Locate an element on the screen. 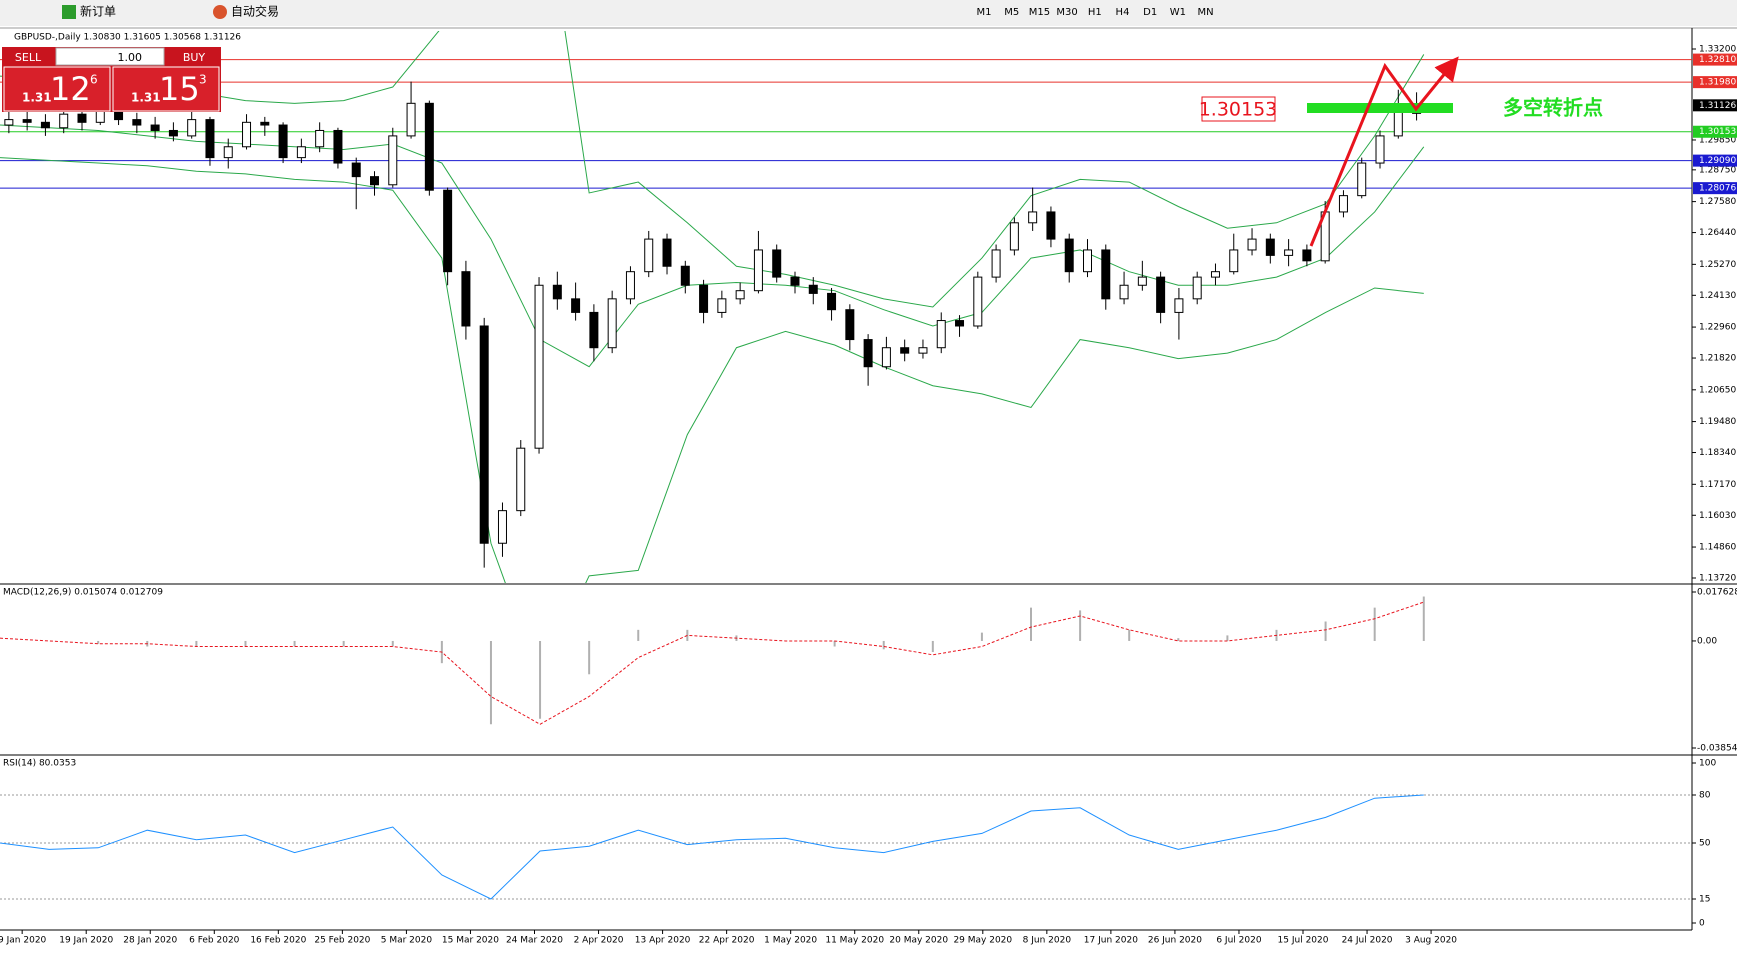 This screenshot has height=954, width=1737. y-tick-label: 1.13720 is located at coordinates (1717, 579).